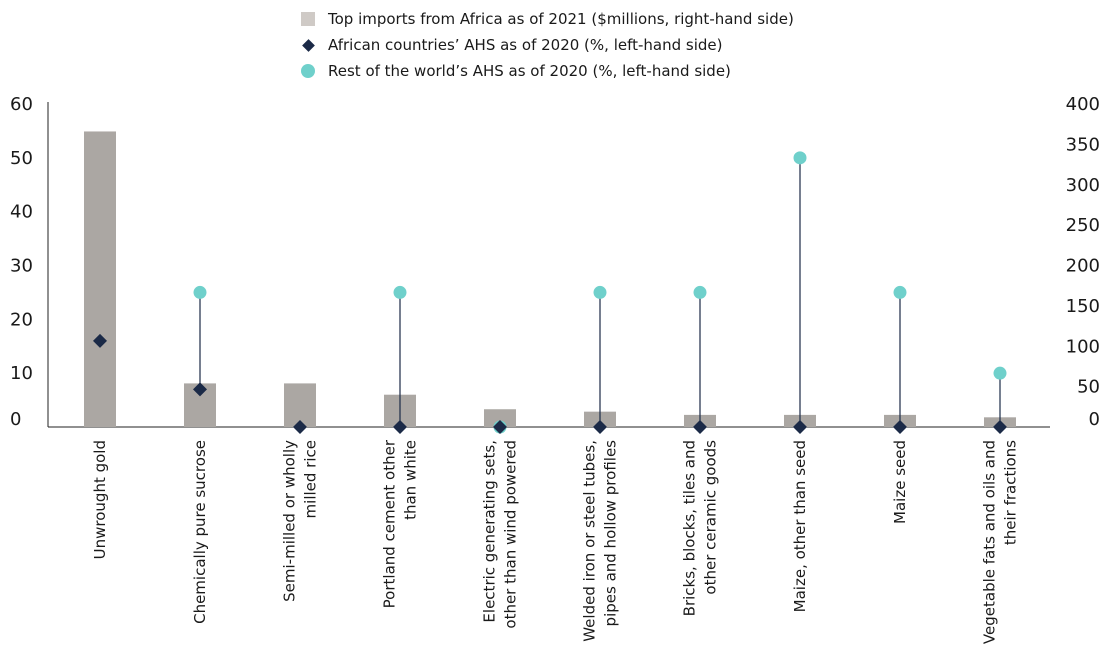 This screenshot has height=655, width=1104. What do you see at coordinates (308, 19) in the screenshot?
I see `legend-bar-swatch` at bounding box center [308, 19].